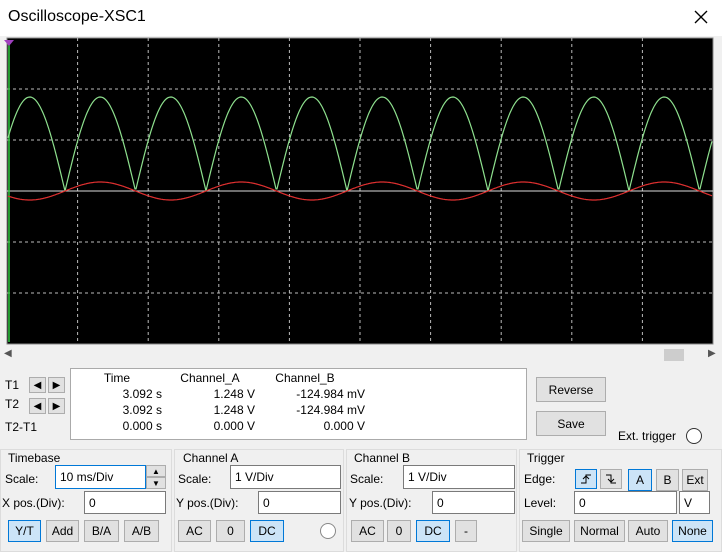 The height and width of the screenshot is (552, 722). What do you see at coordinates (8, 353) in the screenshot?
I see `scroll-left: ◀` at bounding box center [8, 353].